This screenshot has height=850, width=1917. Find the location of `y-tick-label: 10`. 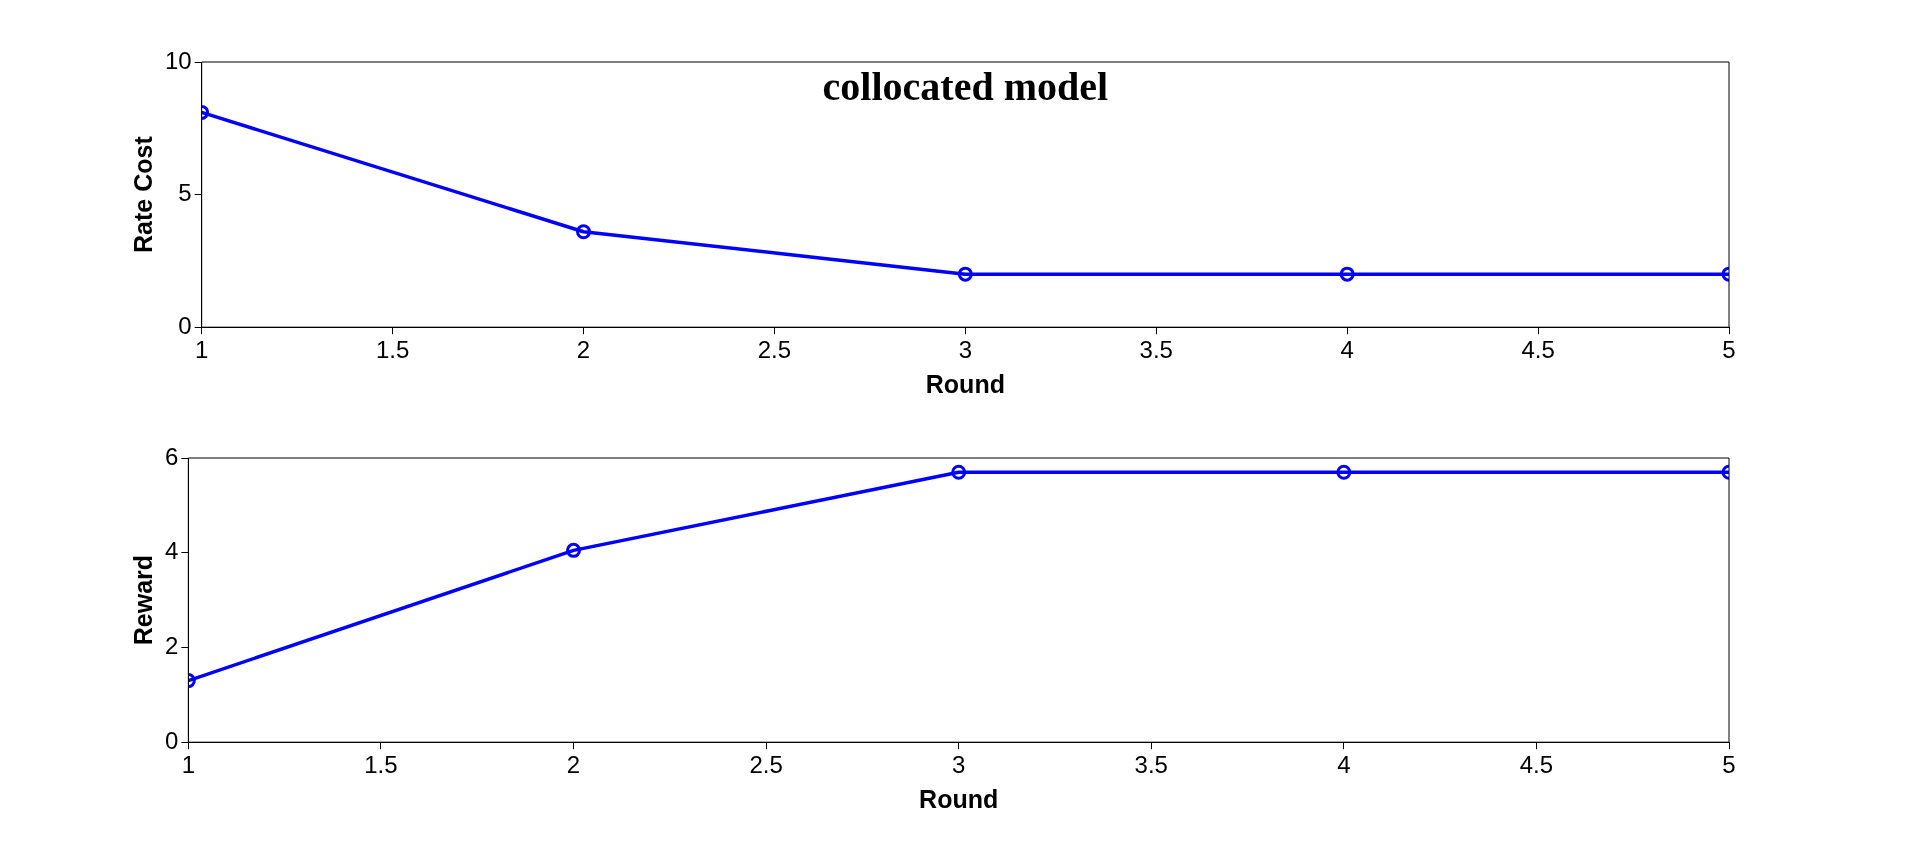

y-tick-label: 10 is located at coordinates (178, 60).